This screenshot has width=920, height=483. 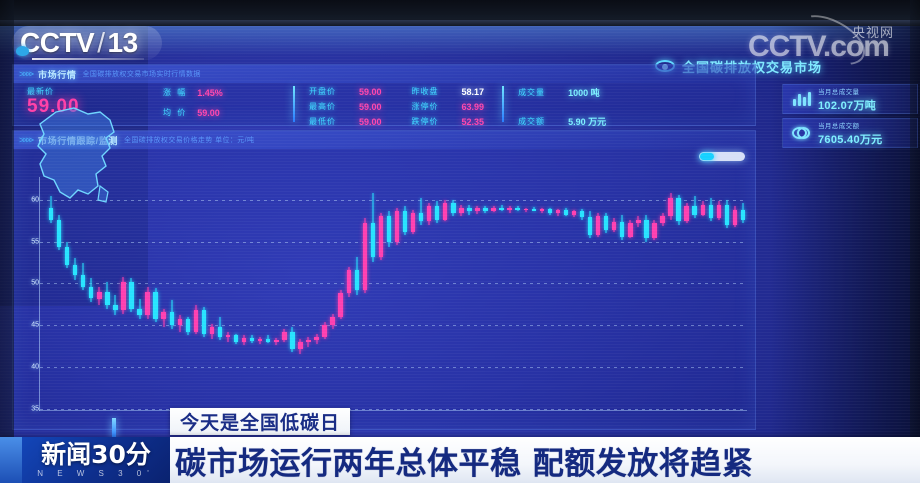 What do you see at coordinates (425, 91) in the screenshot?
I see `quote-metric-label: 昨收盘` at bounding box center [425, 91].